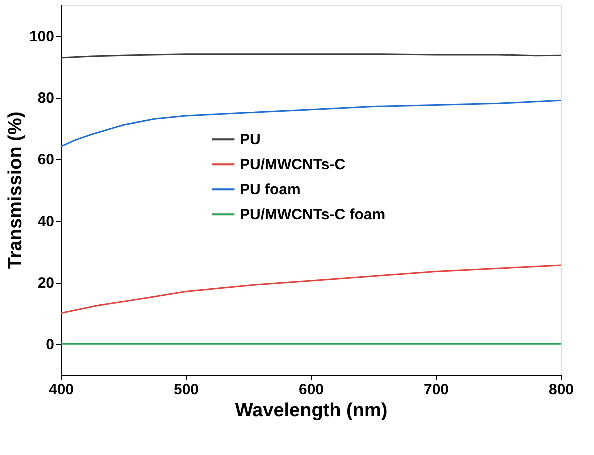 This screenshot has height=455, width=594. Describe the element at coordinates (313, 215) in the screenshot. I see `legend-label: PU/MWCNTs-C foam` at that location.